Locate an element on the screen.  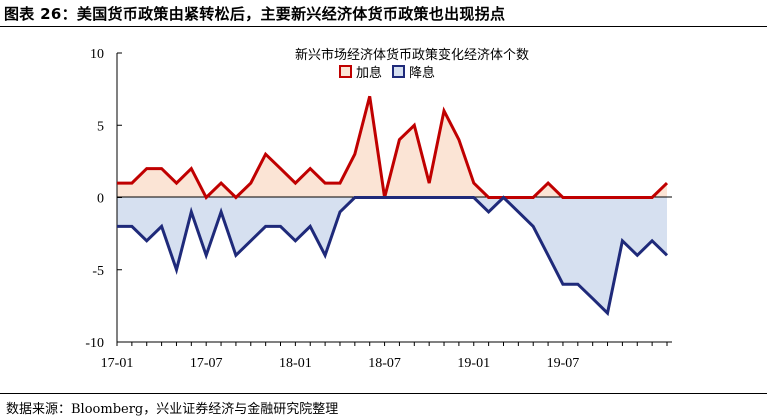
y-tick-label: 0 is located at coordinates (100, 199).